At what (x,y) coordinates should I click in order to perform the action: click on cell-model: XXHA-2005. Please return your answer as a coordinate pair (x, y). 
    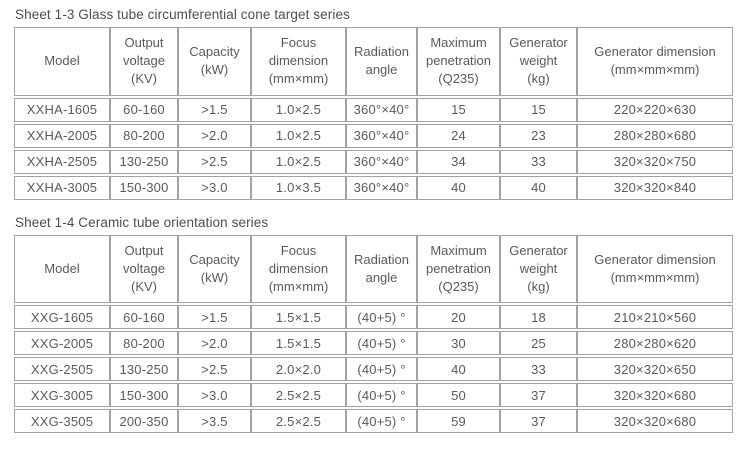
    Looking at the image, I should click on (62, 135).